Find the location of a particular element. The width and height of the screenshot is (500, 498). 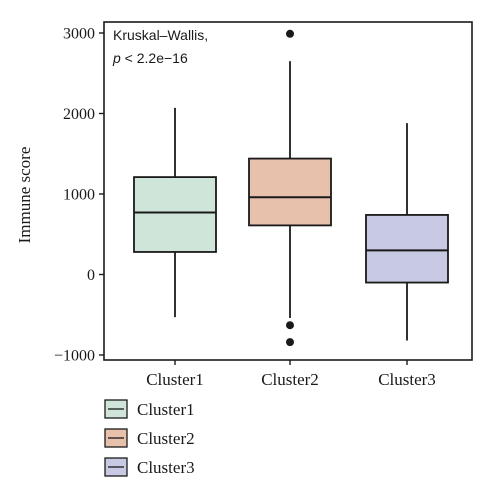

legend-label: Cluster1 is located at coordinates (166, 409).